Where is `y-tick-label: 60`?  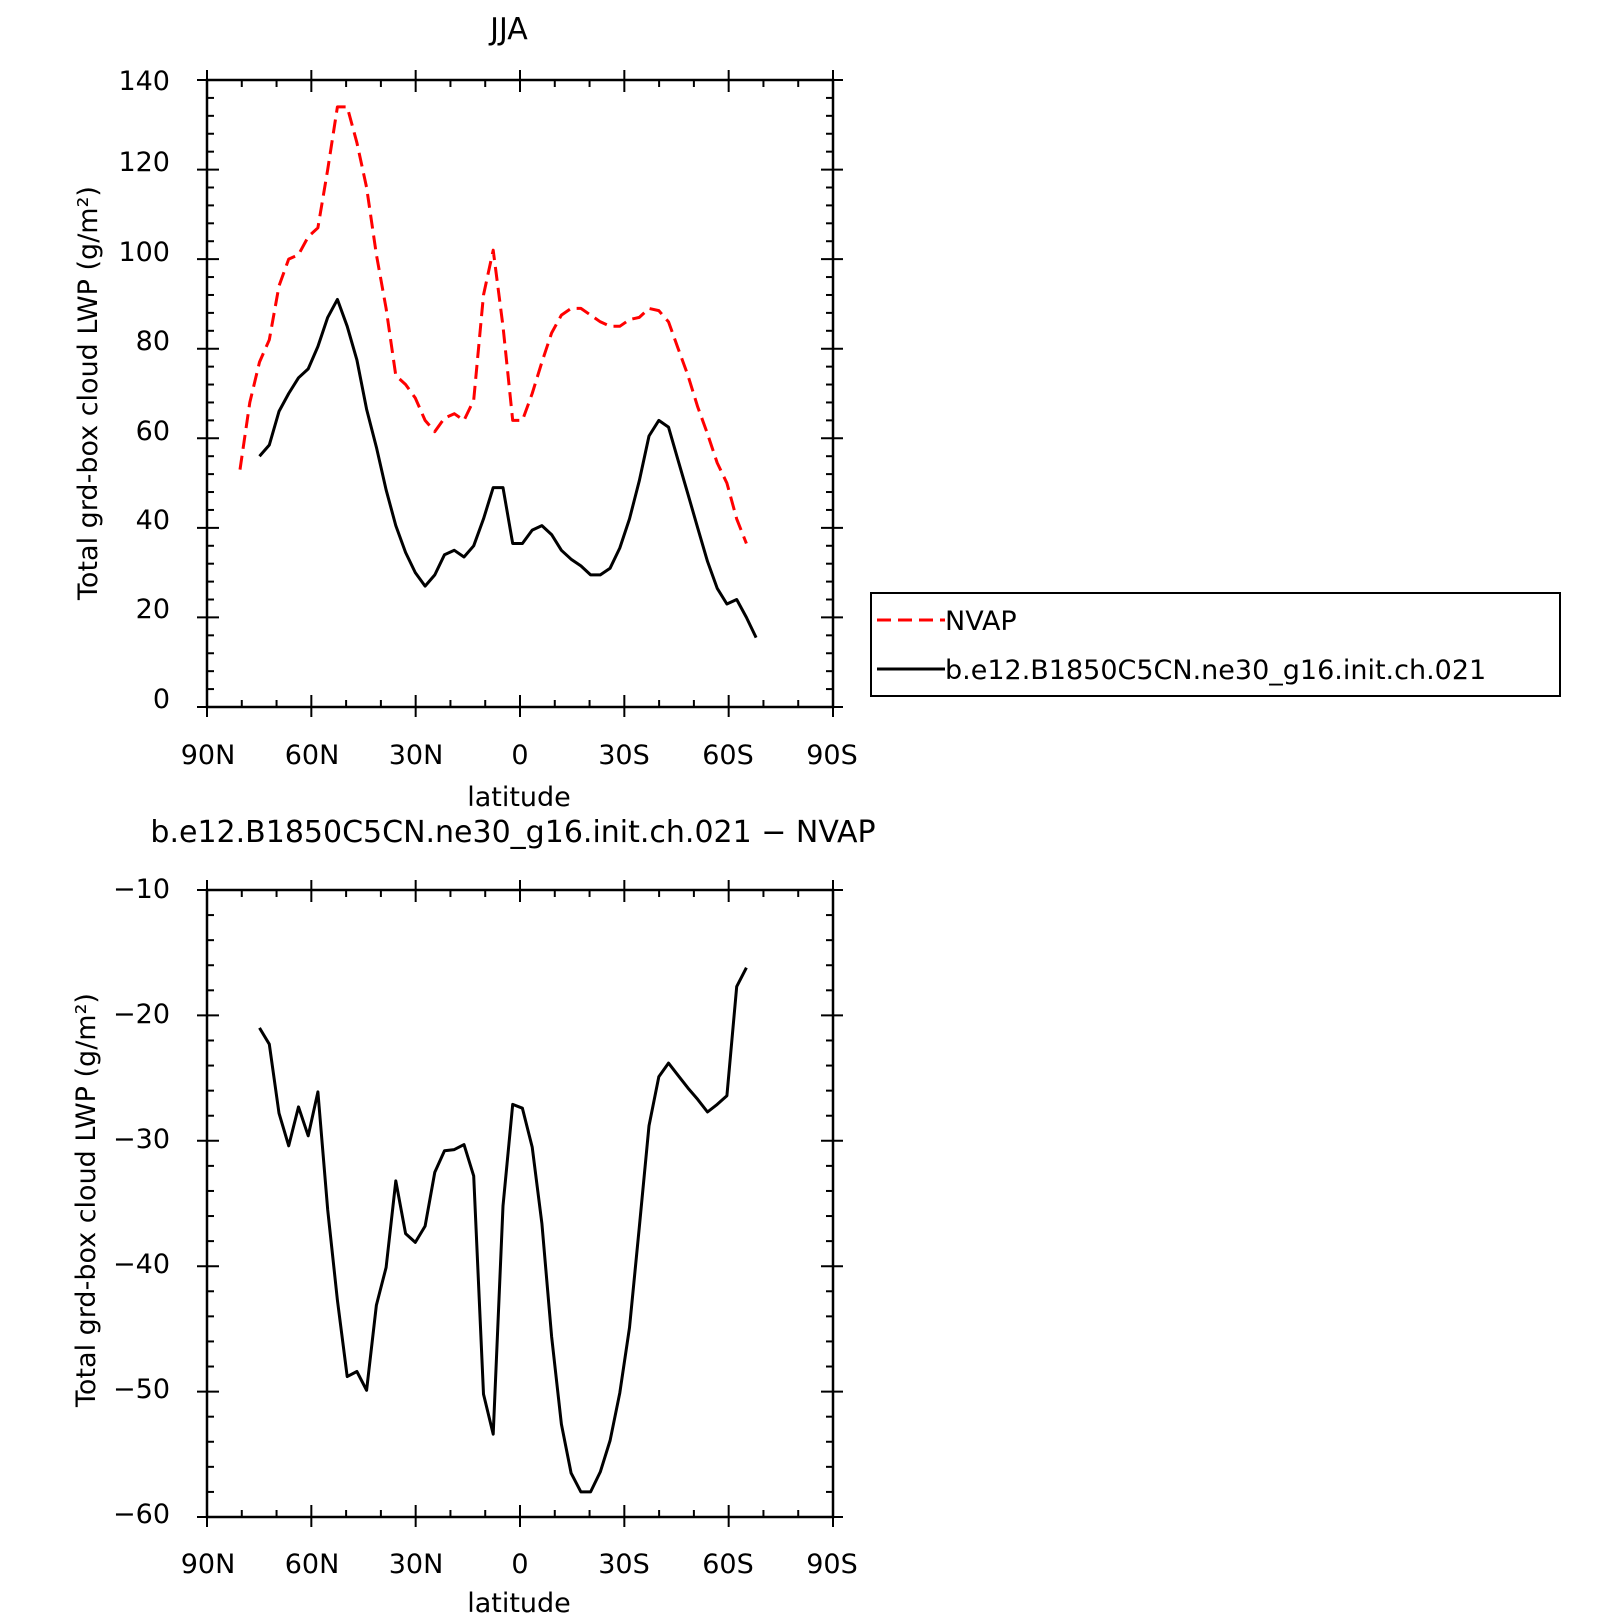
y-tick-label: 60 is located at coordinates (153, 431).